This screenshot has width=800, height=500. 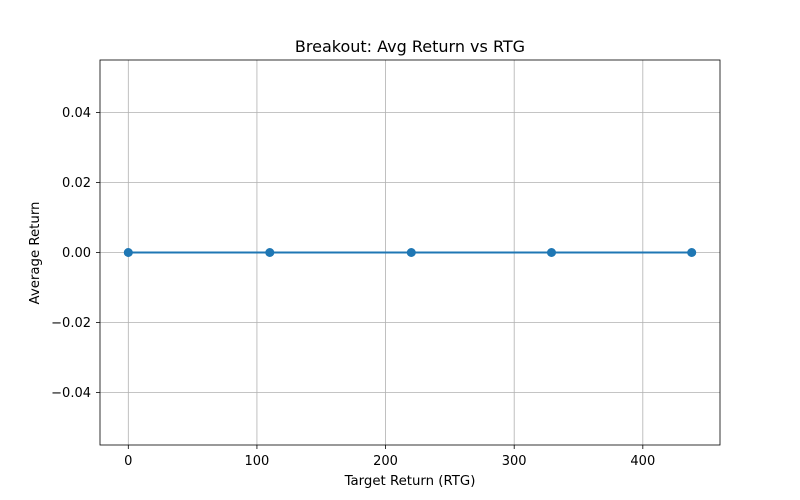 I want to click on chart-title: Breakout: Avg Return vs RTG, so click(x=410, y=46).